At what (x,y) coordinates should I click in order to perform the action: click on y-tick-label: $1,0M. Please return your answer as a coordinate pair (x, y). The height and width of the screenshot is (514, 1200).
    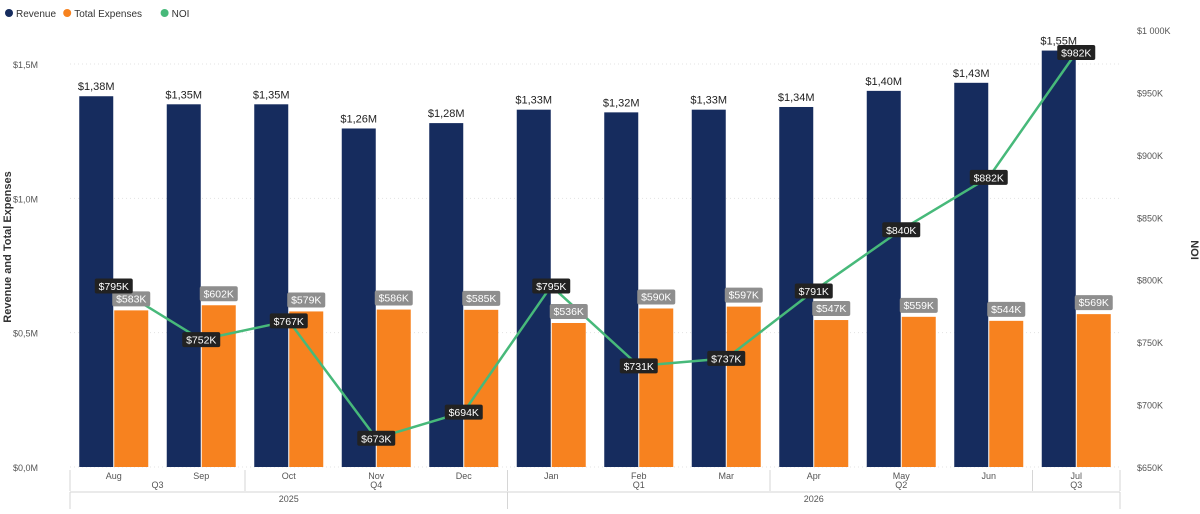
    Looking at the image, I should click on (25, 199).